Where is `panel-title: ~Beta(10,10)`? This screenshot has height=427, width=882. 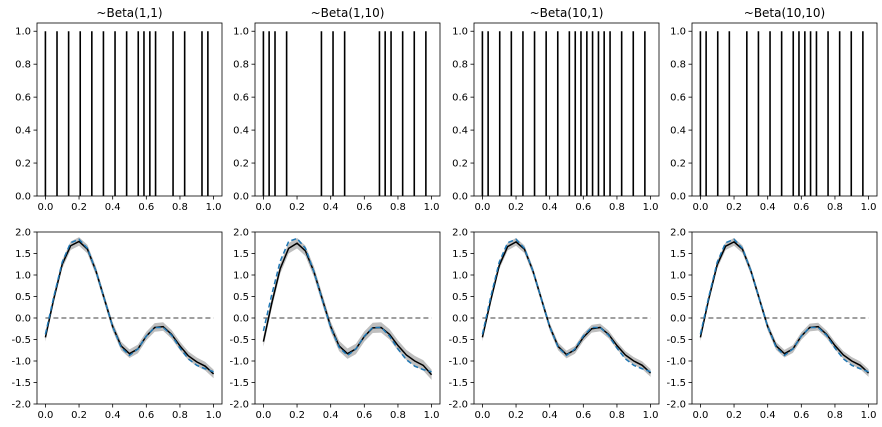 panel-title: ~Beta(10,10) is located at coordinates (784, 13).